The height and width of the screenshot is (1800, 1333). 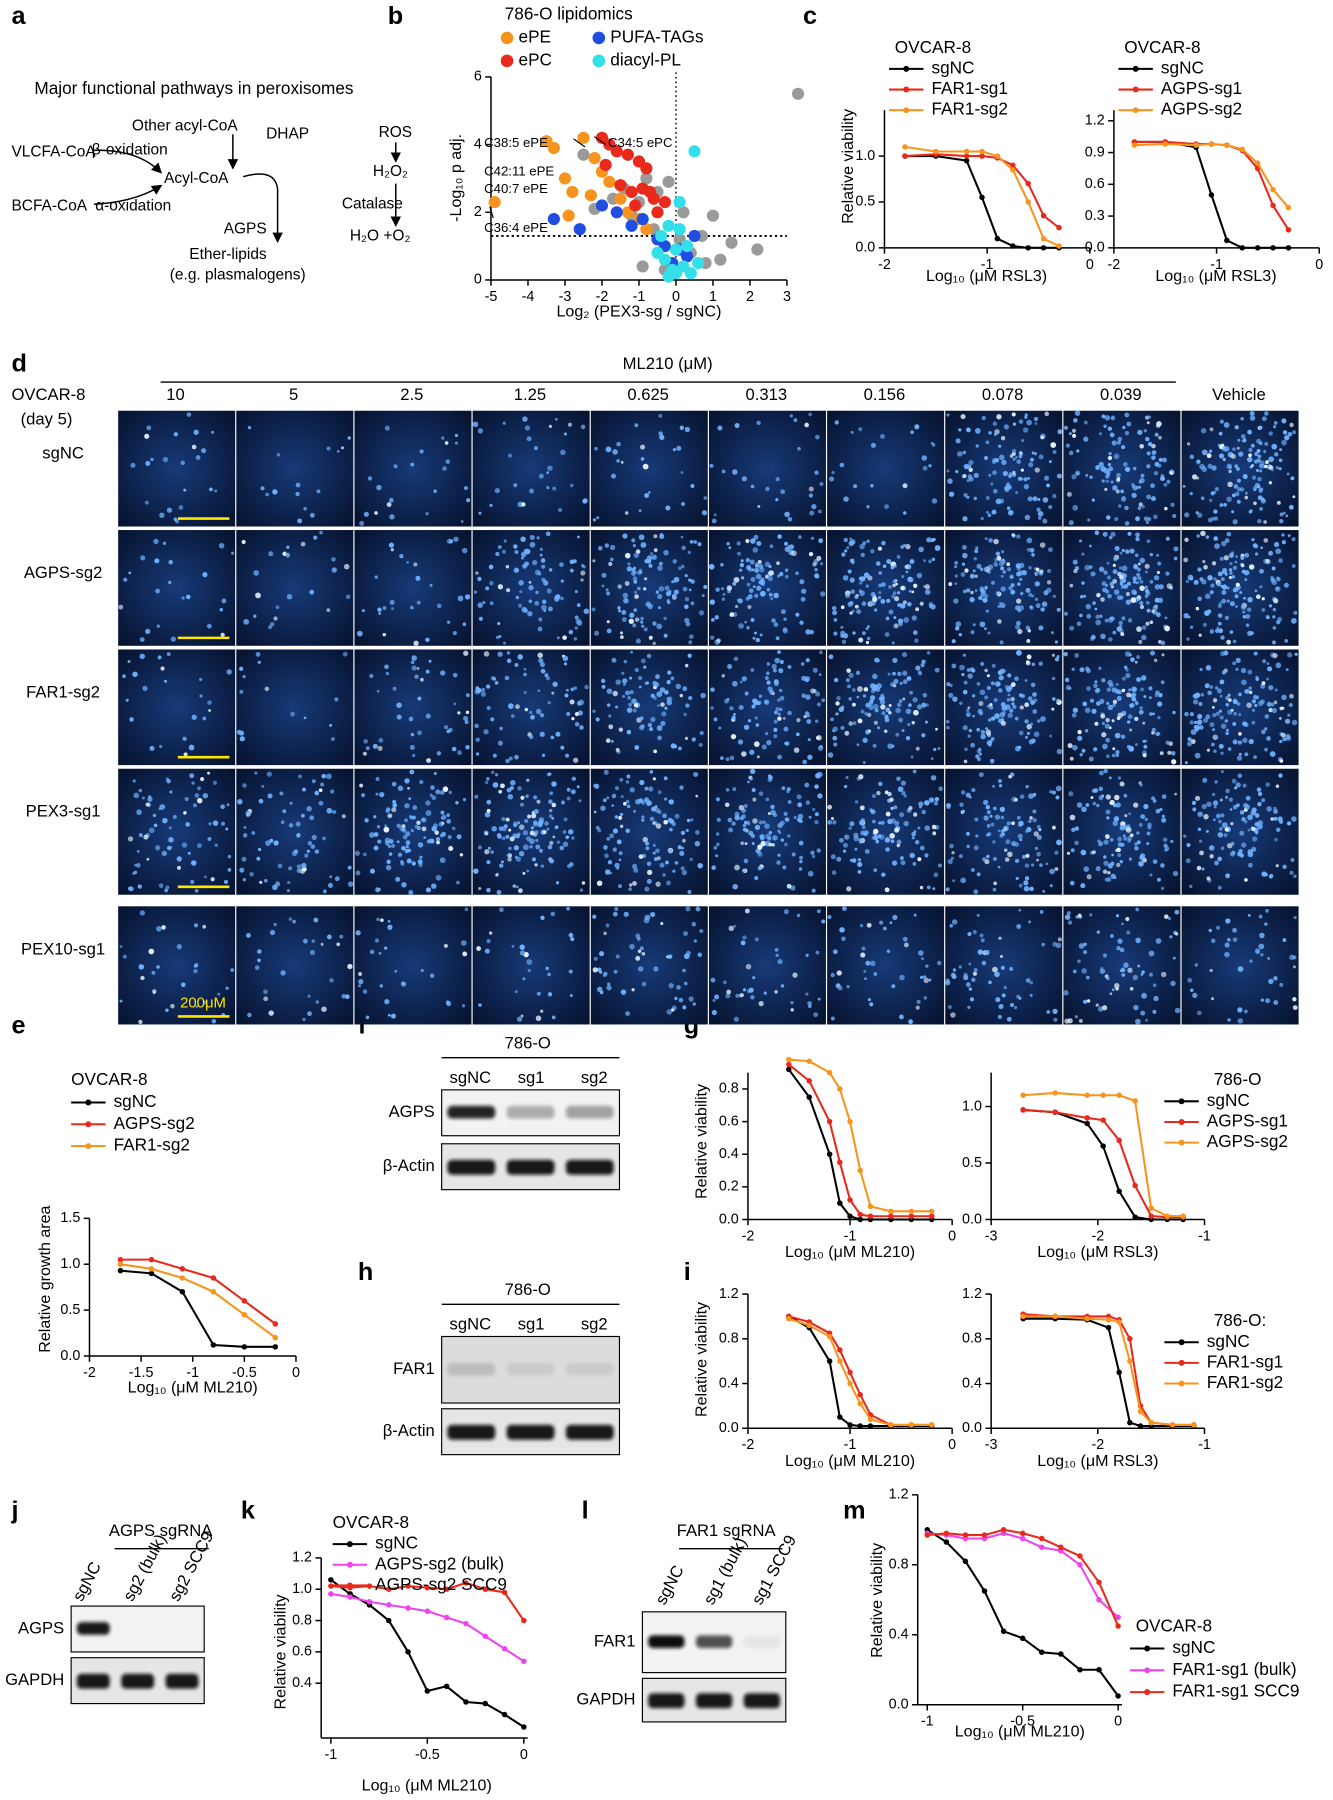 I want to click on diagram-text: Acyl-CoA, so click(x=196, y=178).